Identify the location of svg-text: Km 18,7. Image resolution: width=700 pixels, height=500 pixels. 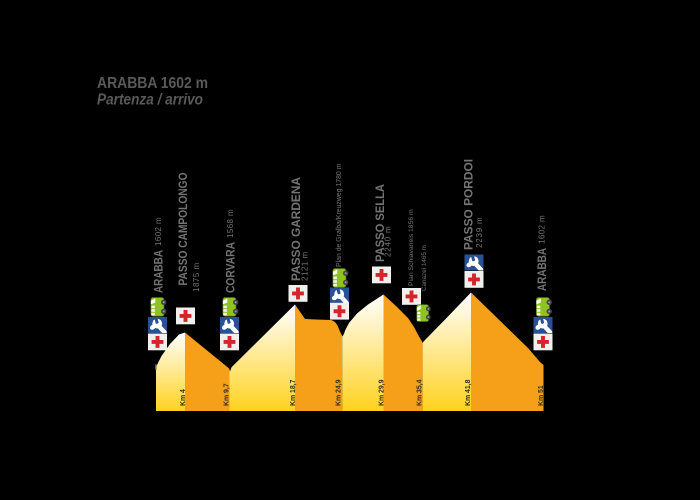
(293, 392).